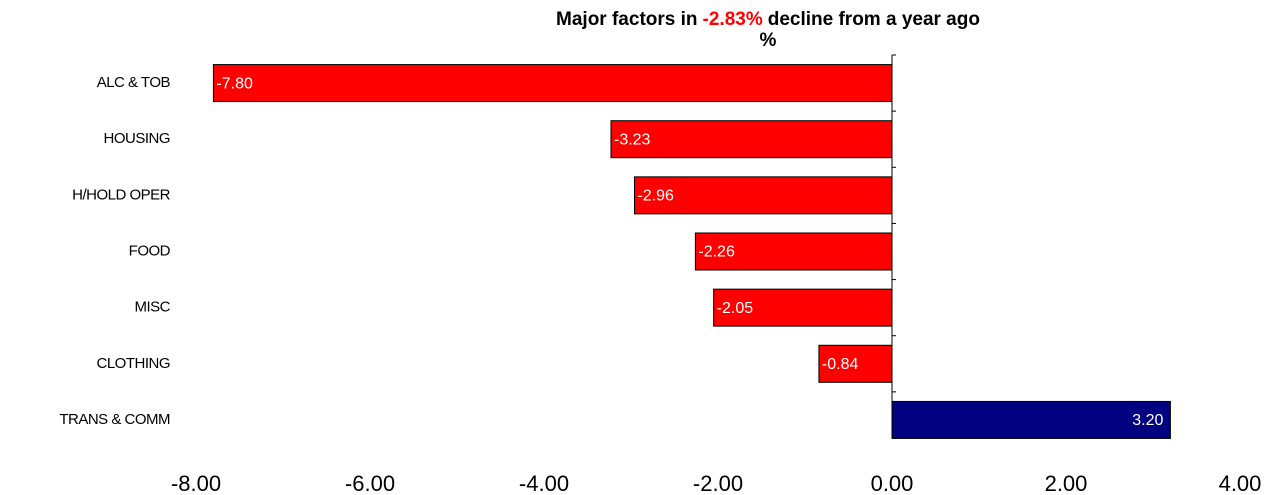 The height and width of the screenshot is (495, 1280). What do you see at coordinates (716, 252) in the screenshot?
I see `value-label: -2.26` at bounding box center [716, 252].